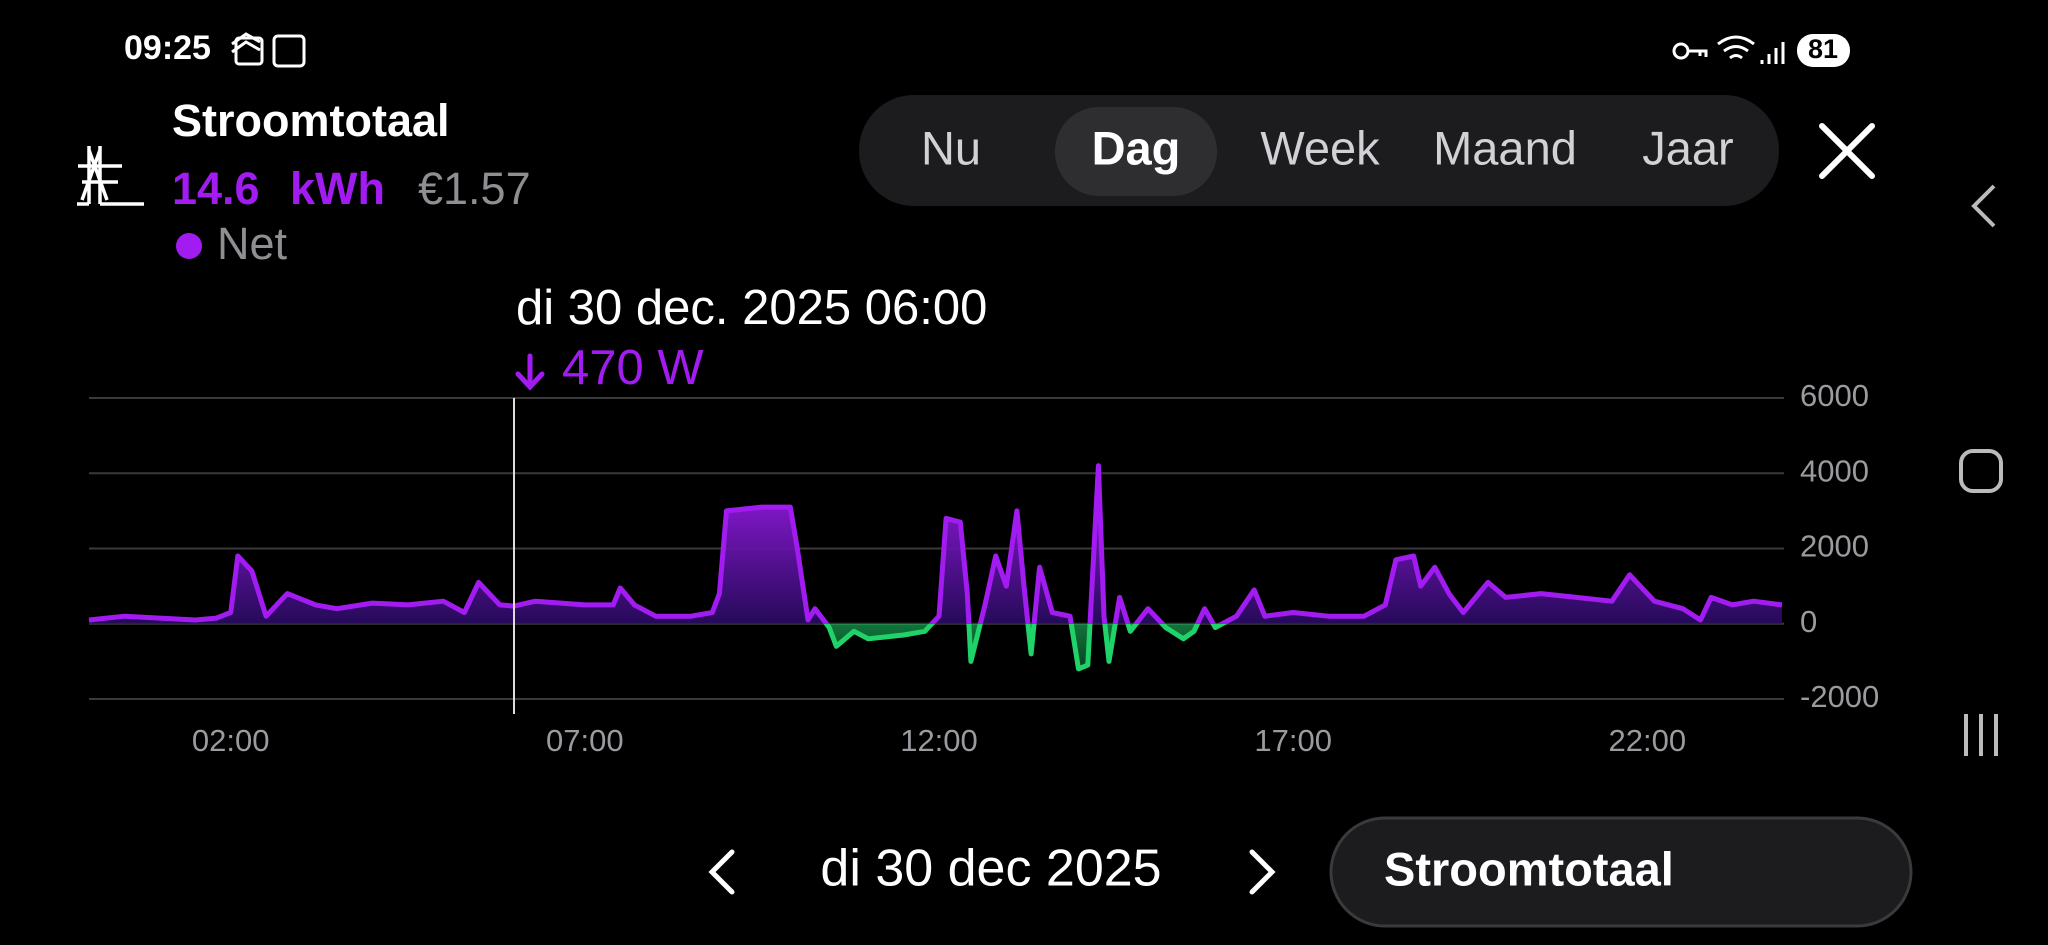  Describe the element at coordinates (252, 243) in the screenshot. I see `legend-label: Net` at that location.